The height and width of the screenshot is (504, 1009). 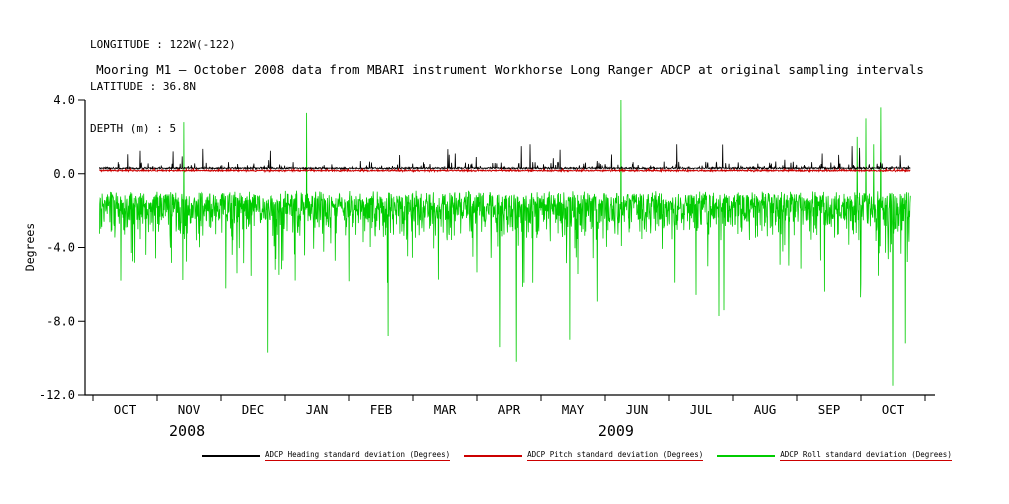 What do you see at coordinates (746, 455) in the screenshot?
I see `roll-line-swatch` at bounding box center [746, 455].